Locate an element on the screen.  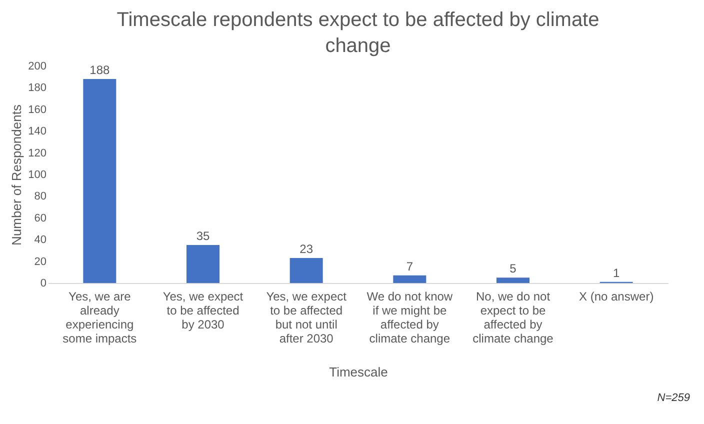
y-tick-label: 160 is located at coordinates (37, 110).